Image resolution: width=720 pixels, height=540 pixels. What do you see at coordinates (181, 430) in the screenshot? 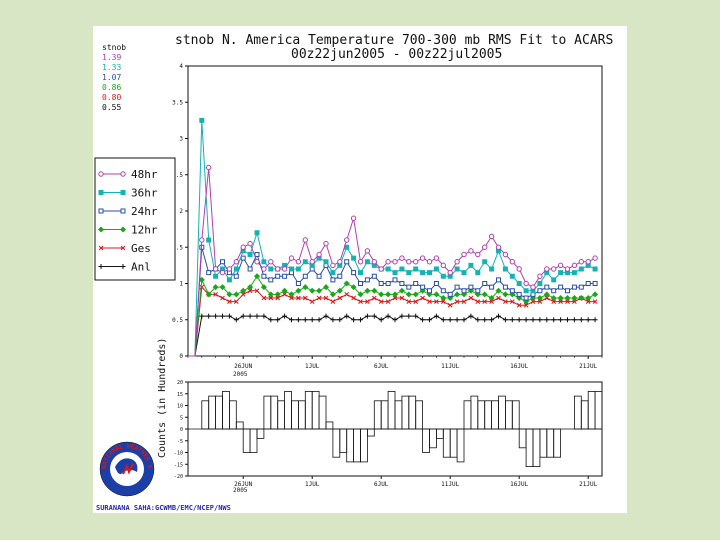
I see `count-y-tick-label: 0` at bounding box center [181, 430].